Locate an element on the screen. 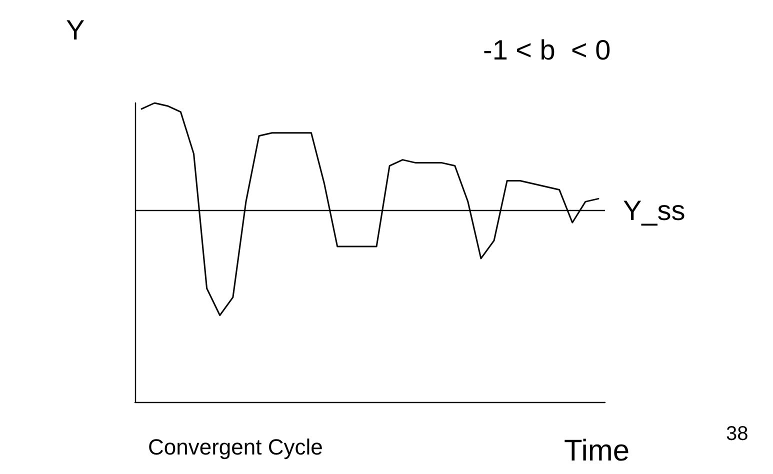 This screenshot has width=773, height=474. ref-line-label: Y_ss is located at coordinates (654, 210).